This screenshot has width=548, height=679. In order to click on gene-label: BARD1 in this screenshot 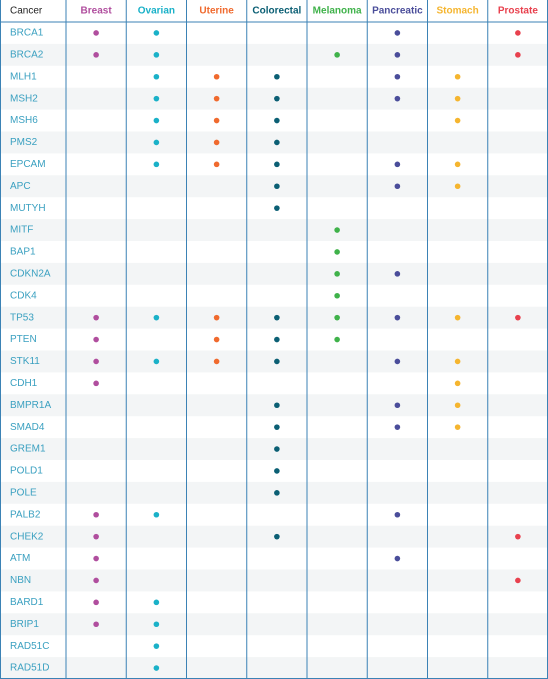, I will do `click(27, 602)`.